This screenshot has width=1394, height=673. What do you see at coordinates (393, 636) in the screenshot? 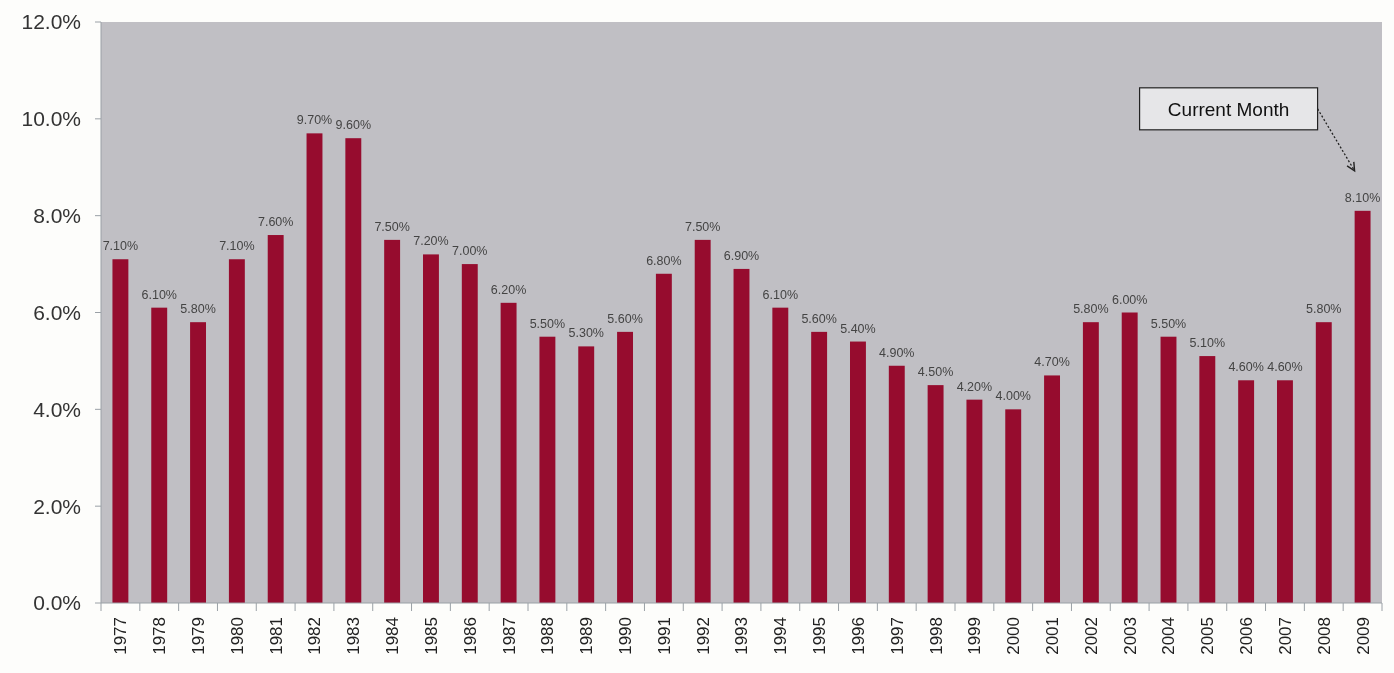
I see `x-tick-label: 1984` at bounding box center [393, 636].